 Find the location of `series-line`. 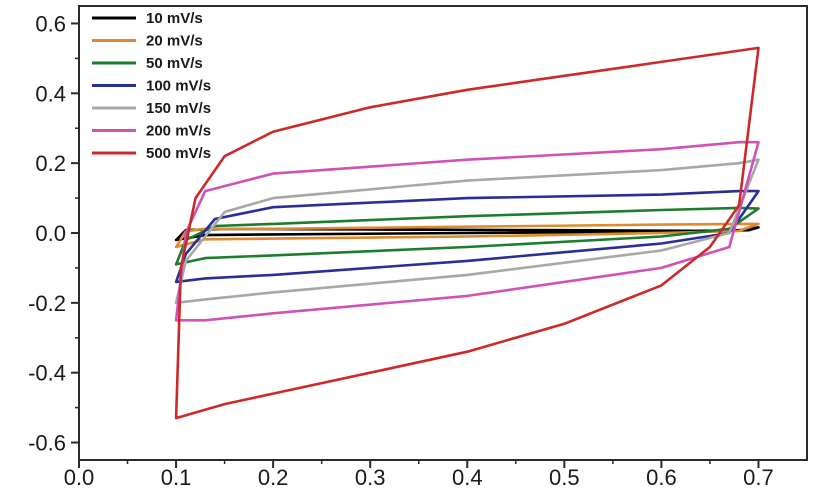

series-line is located at coordinates (467, 235).